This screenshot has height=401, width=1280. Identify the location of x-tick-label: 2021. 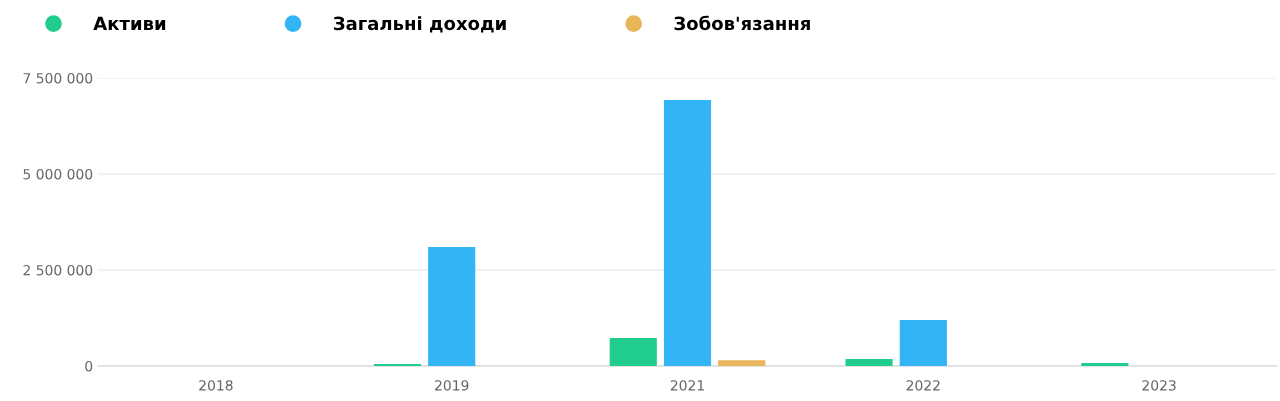
(687, 385).